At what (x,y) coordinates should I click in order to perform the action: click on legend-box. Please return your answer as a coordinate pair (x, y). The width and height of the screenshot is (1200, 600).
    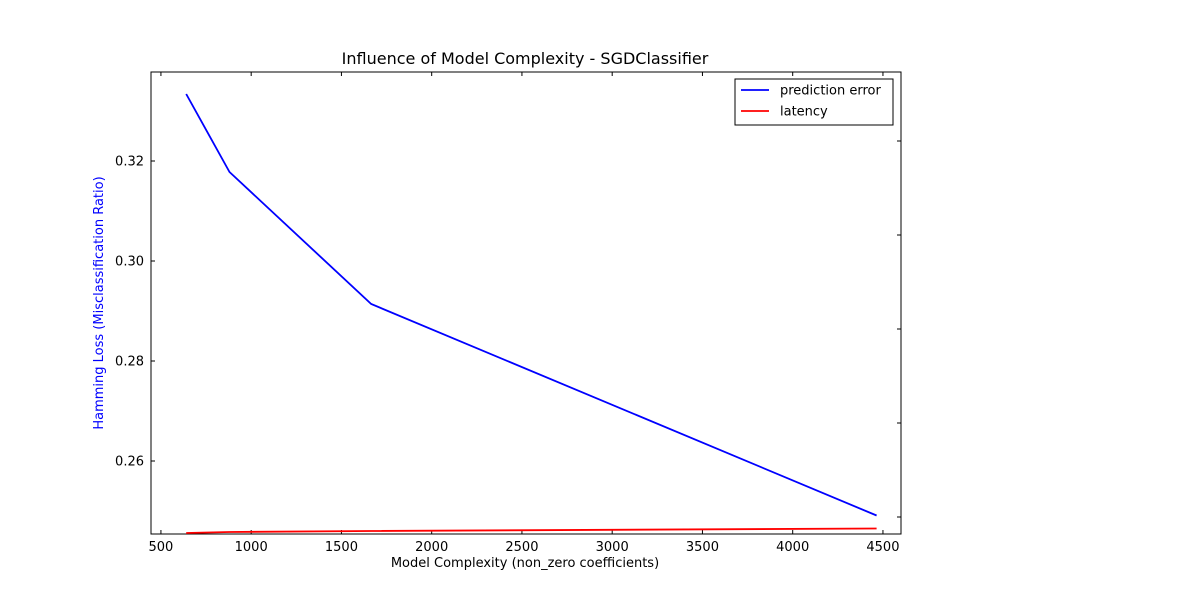
    Looking at the image, I should click on (814, 102).